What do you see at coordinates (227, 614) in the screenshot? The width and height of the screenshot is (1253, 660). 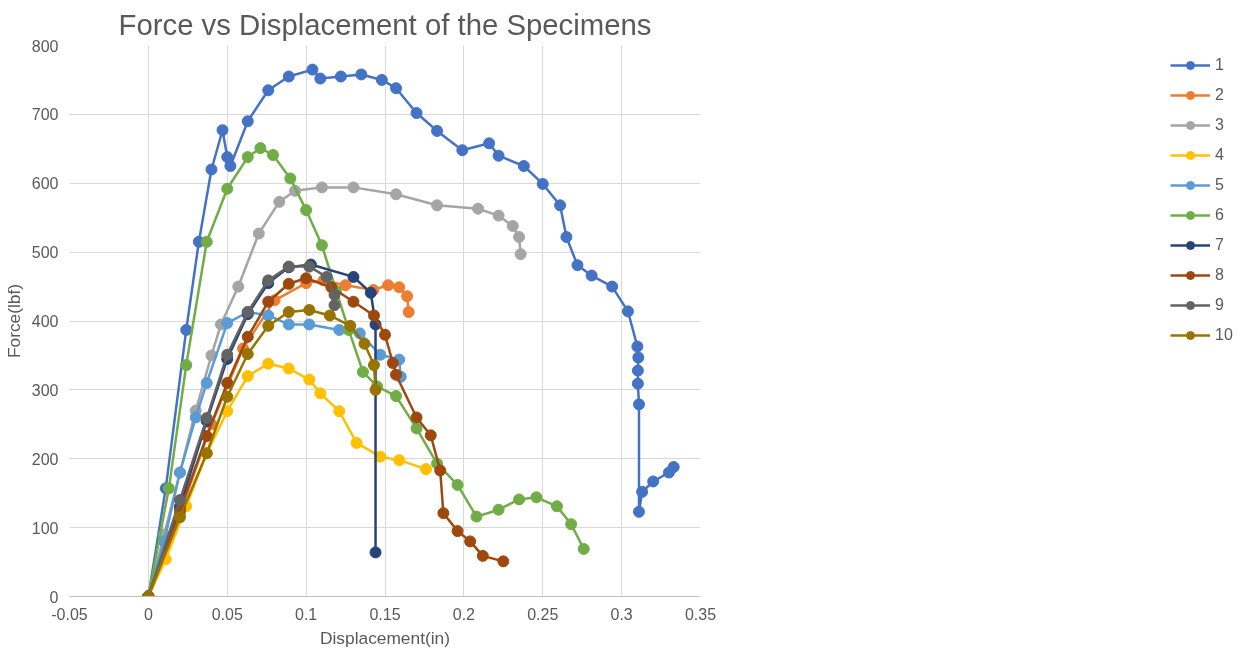 I see `x-tick-label: 0.05` at bounding box center [227, 614].